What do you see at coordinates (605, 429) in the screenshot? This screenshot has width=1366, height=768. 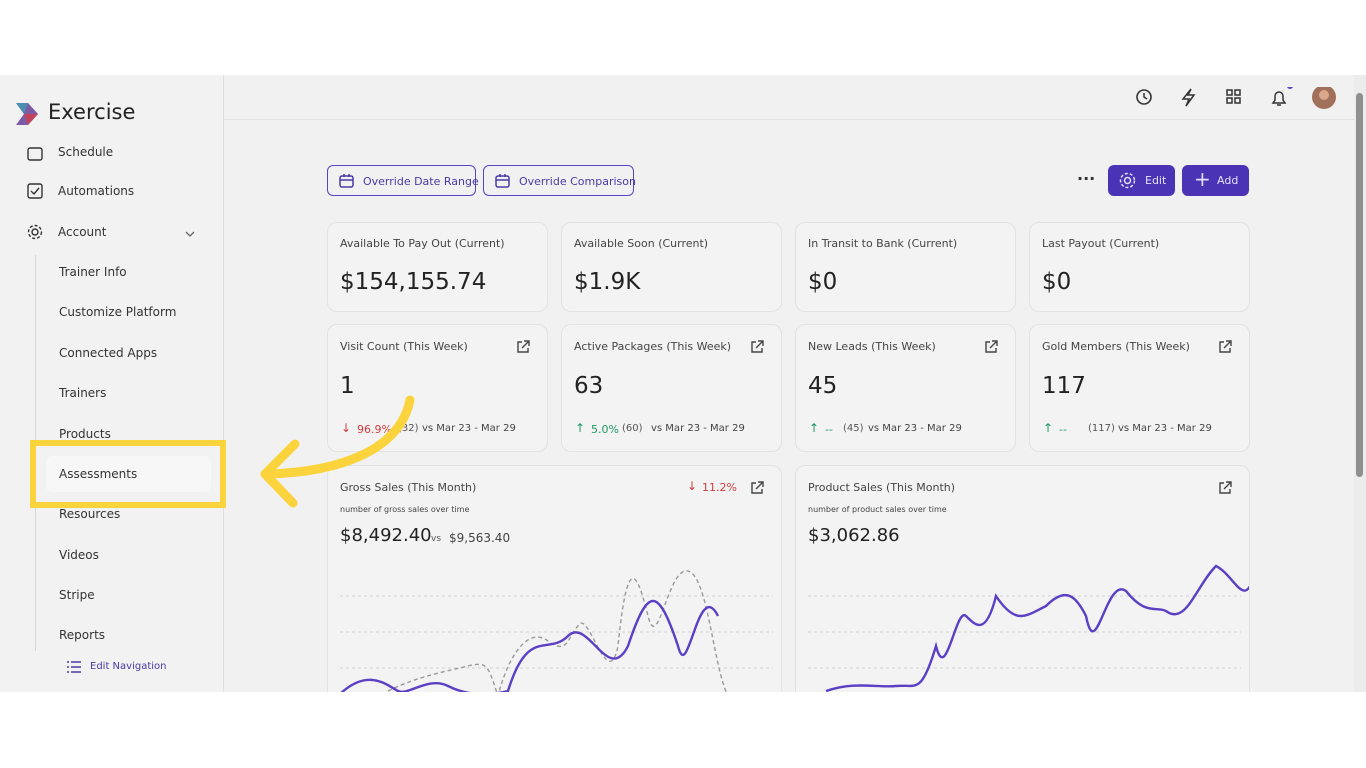 I see `change: 5.0%` at bounding box center [605, 429].